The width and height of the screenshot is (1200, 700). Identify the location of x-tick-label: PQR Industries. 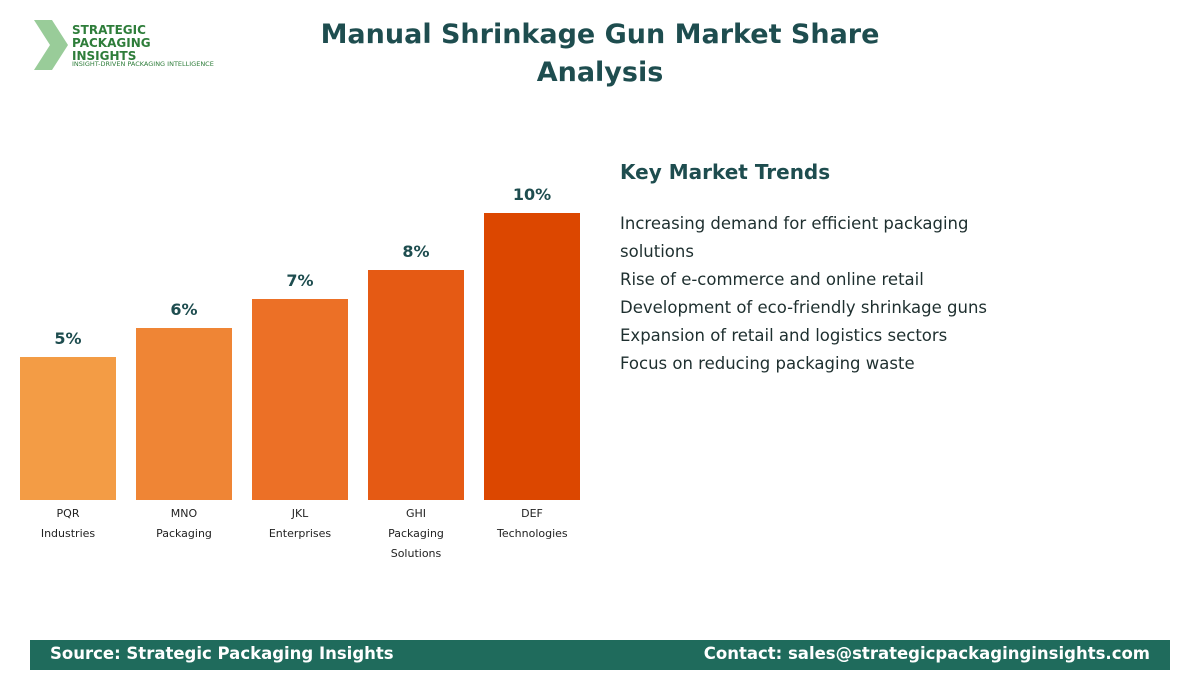
(68, 523).